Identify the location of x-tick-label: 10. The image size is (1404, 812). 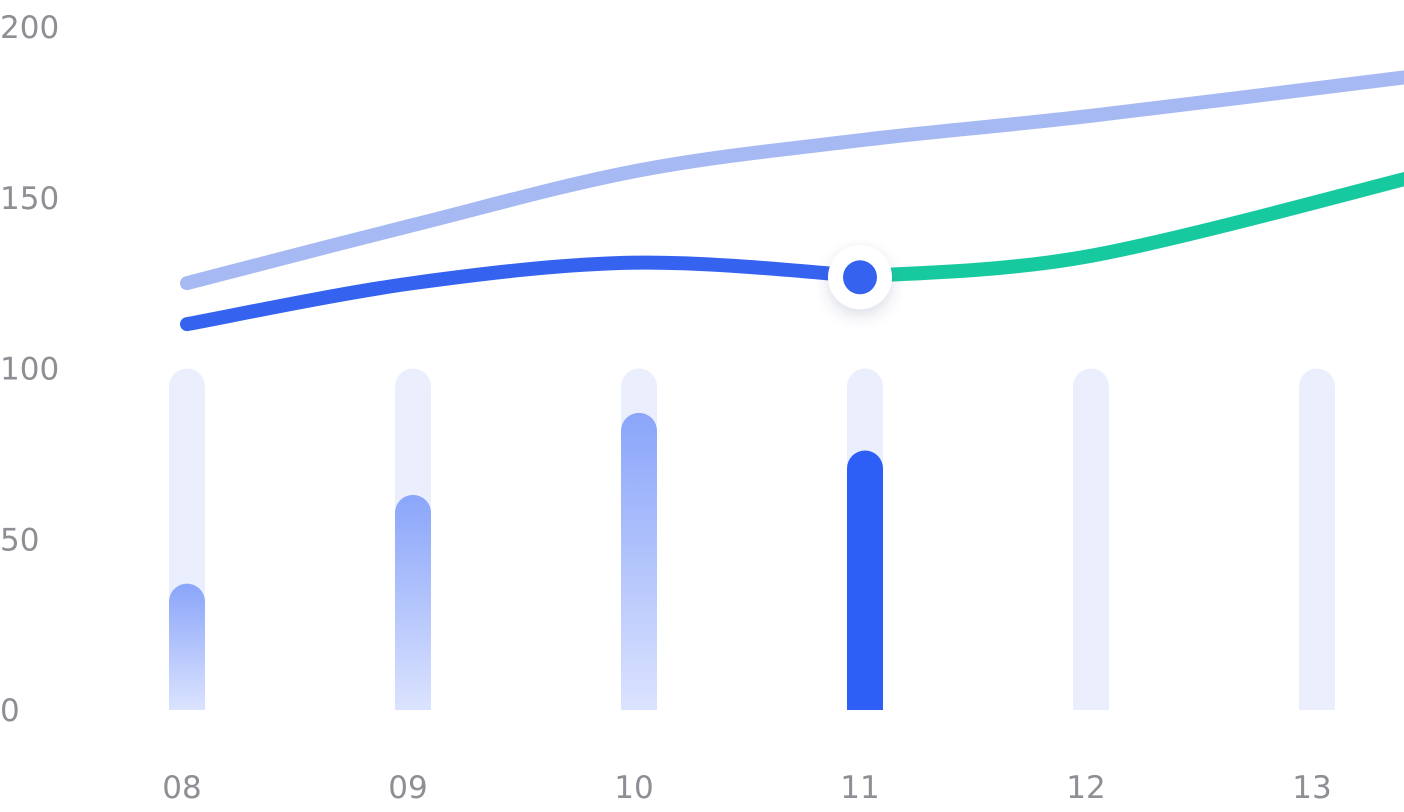
(633, 788).